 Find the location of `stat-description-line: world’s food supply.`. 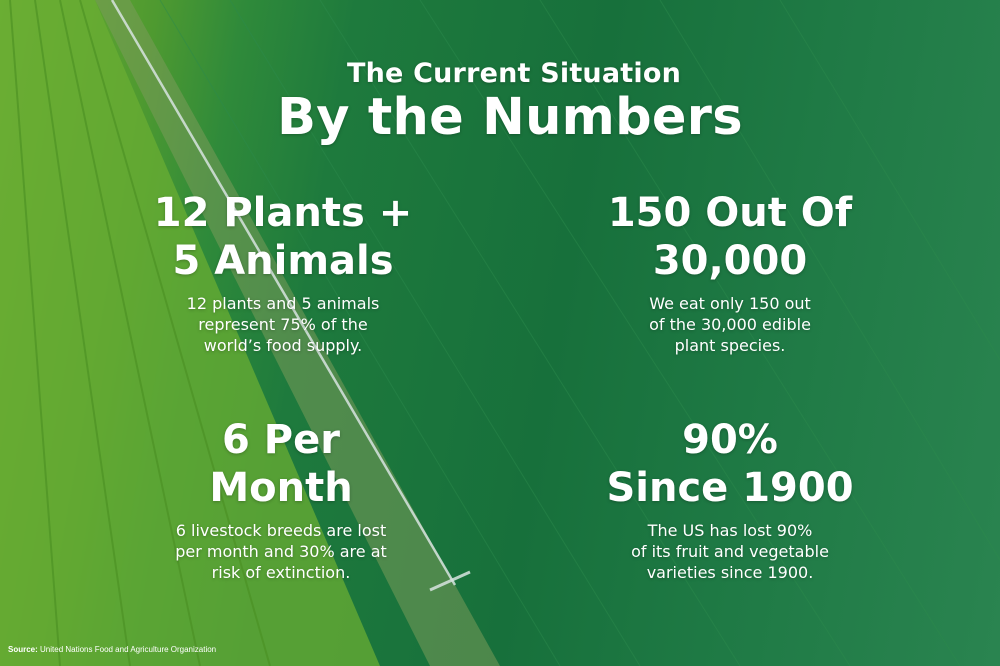

stat-description-line: world’s food supply. is located at coordinates (283, 345).